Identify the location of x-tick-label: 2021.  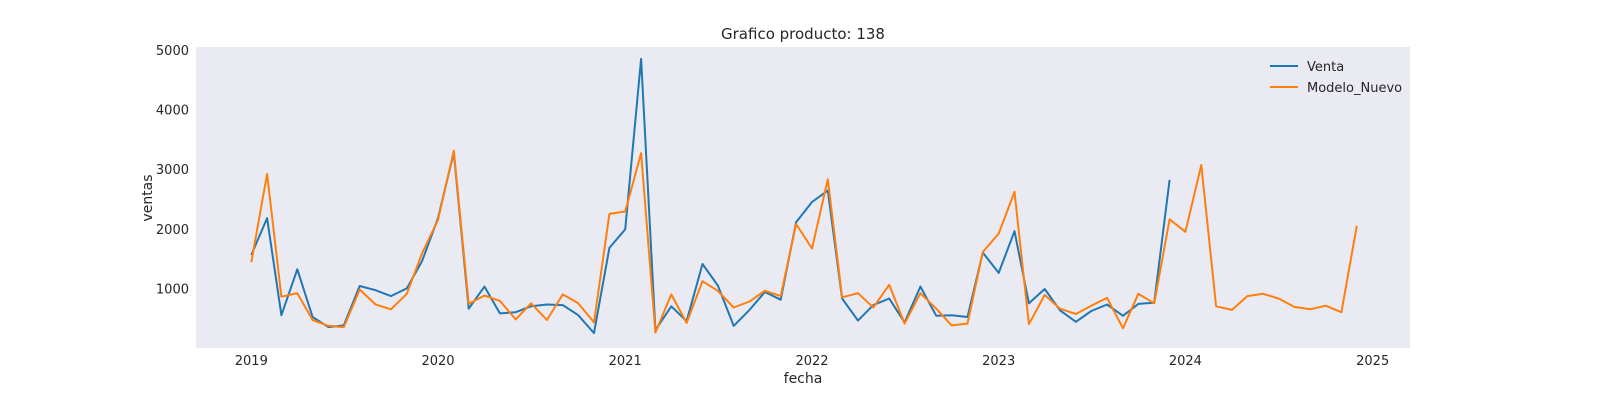
(625, 361).